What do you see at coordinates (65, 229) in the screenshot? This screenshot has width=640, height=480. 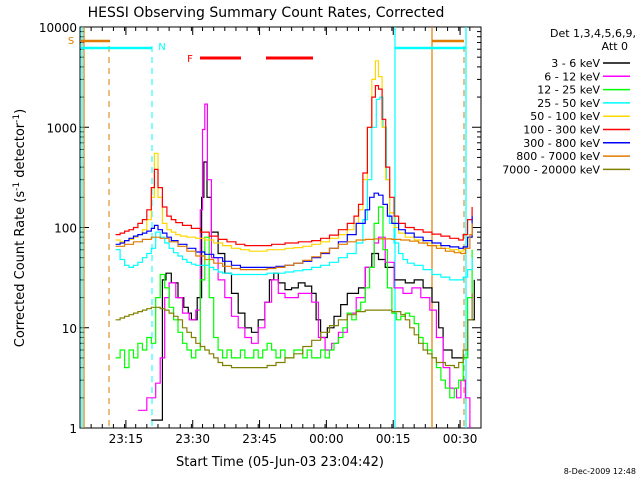 I see `y-tick-label: 100` at bounding box center [65, 229].